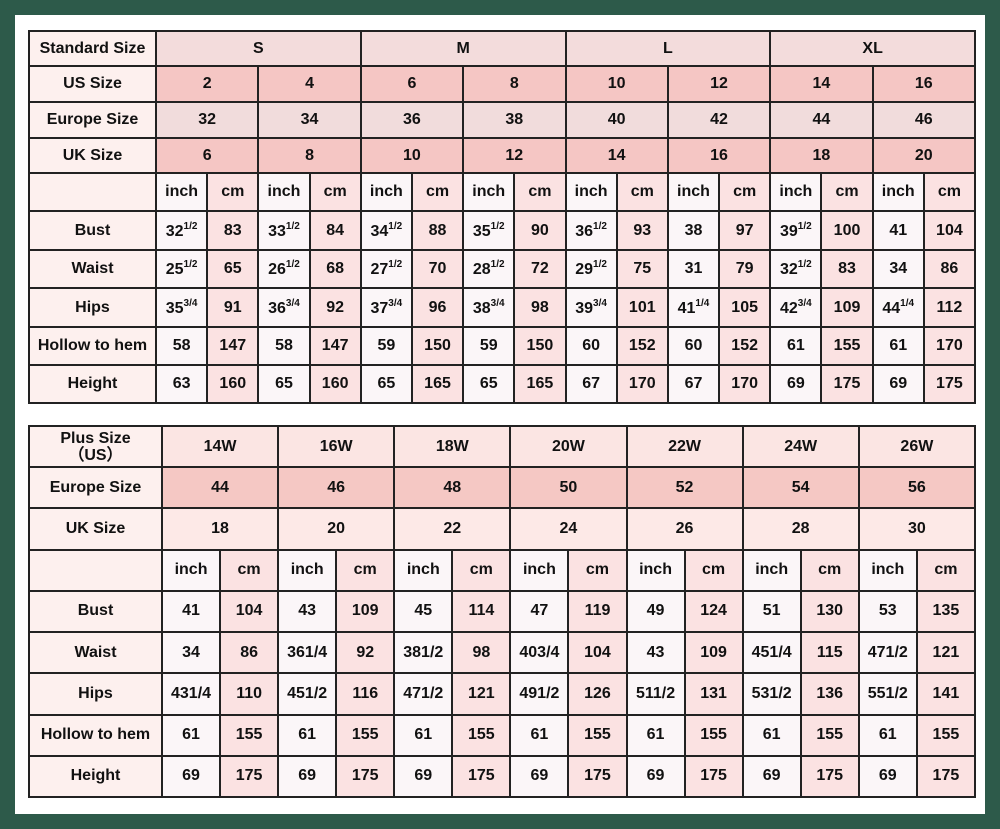  What do you see at coordinates (95, 488) in the screenshot?
I see `row-label: Europe Size` at bounding box center [95, 488].